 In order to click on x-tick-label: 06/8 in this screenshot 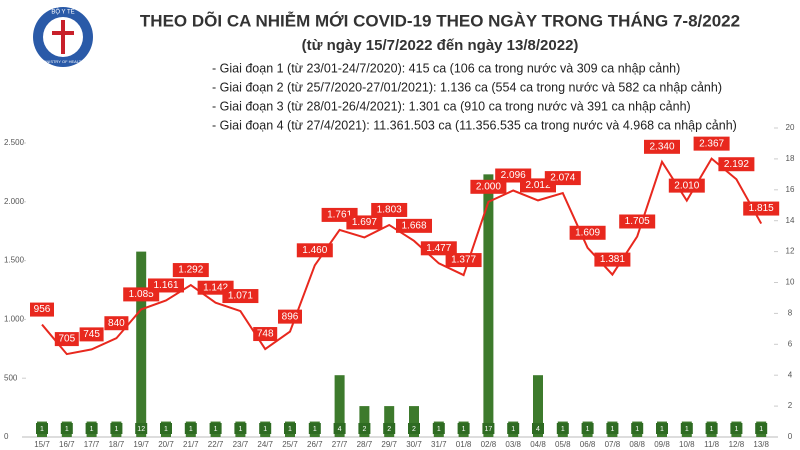, I will do `click(588, 444)`.